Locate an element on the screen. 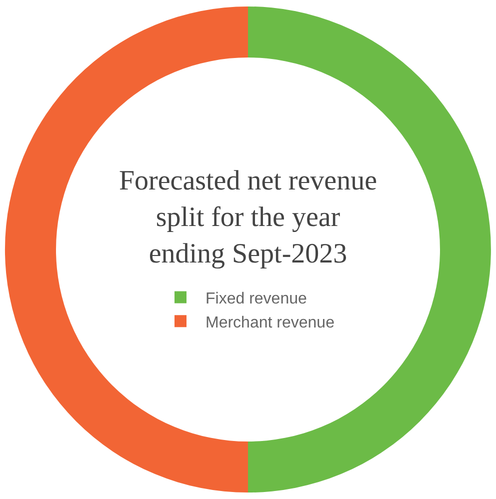  legend-label: Merchant revenue is located at coordinates (270, 323).